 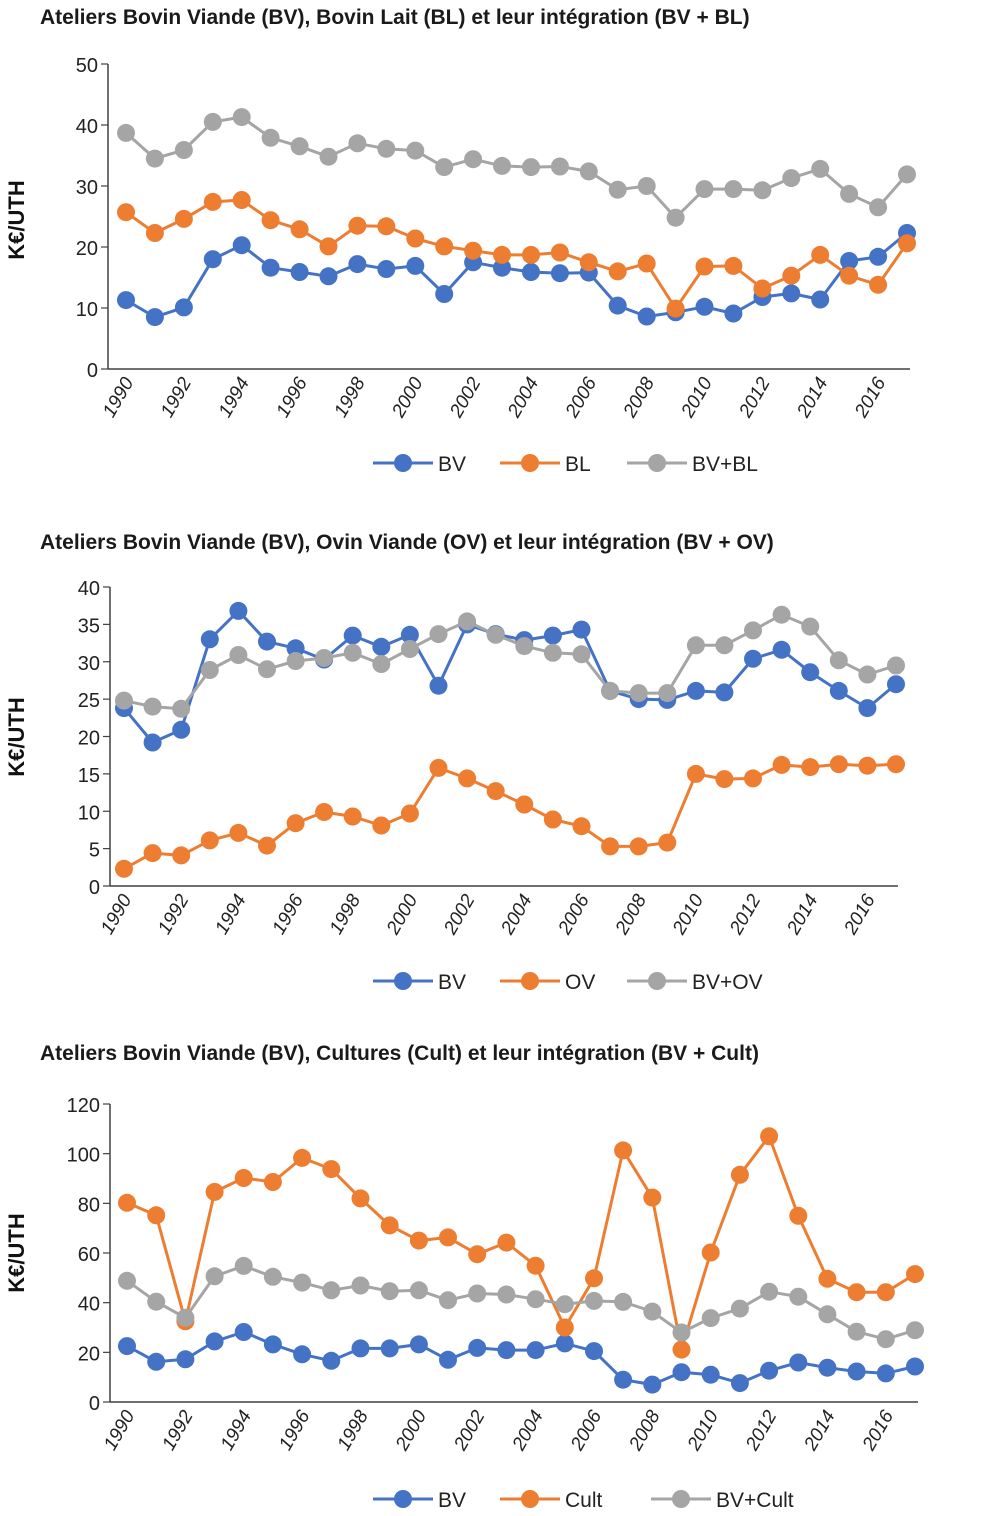 What do you see at coordinates (645, 1431) in the screenshot?
I see `x-tick-label: 2008` at bounding box center [645, 1431].